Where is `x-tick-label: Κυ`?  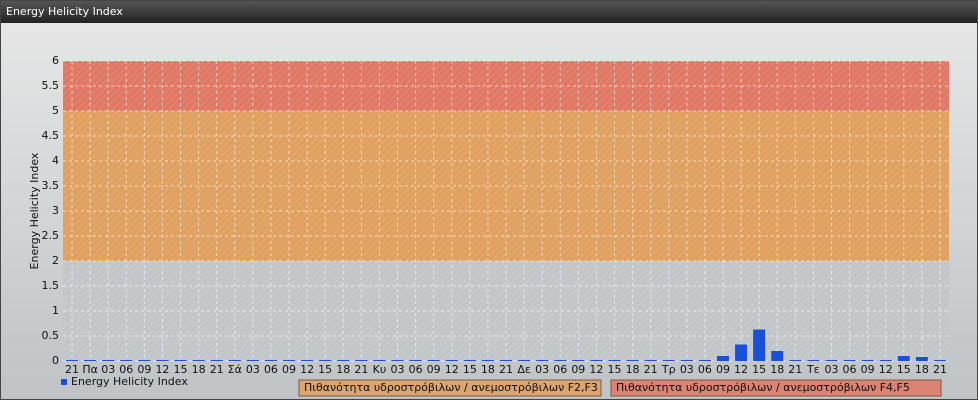
x-tick-label: Κυ is located at coordinates (380, 369).